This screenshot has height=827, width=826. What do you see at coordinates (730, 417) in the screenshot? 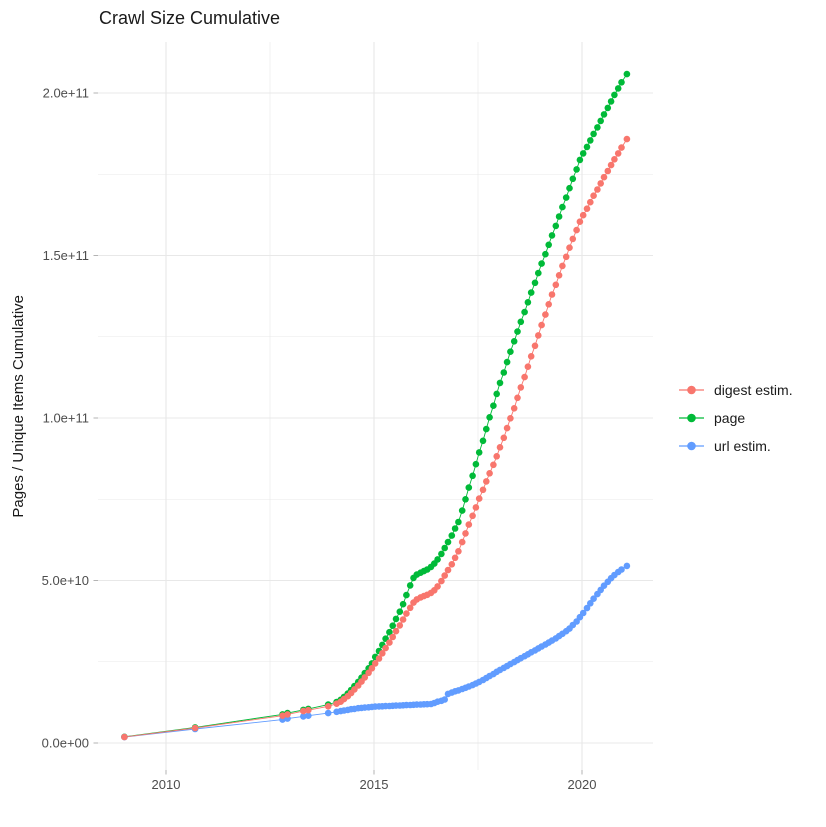
I see `legend-label: page` at bounding box center [730, 417].